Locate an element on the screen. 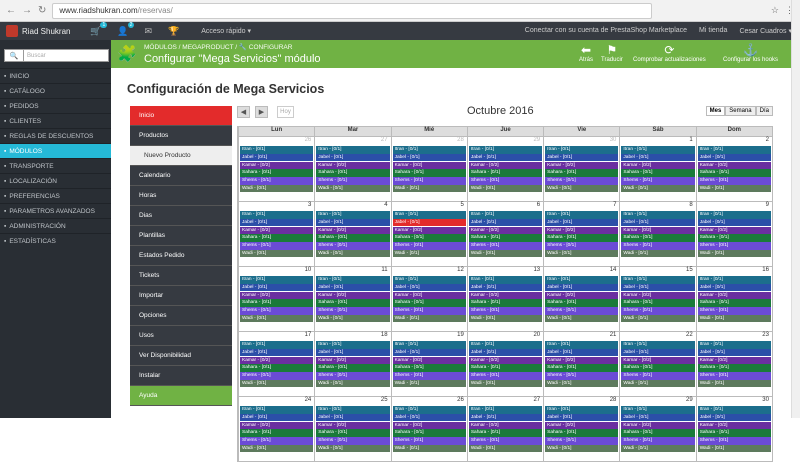 The image size is (800, 462). sidebar-item: ▪ PARAMETROS AVANZADOS is located at coordinates (55, 210).